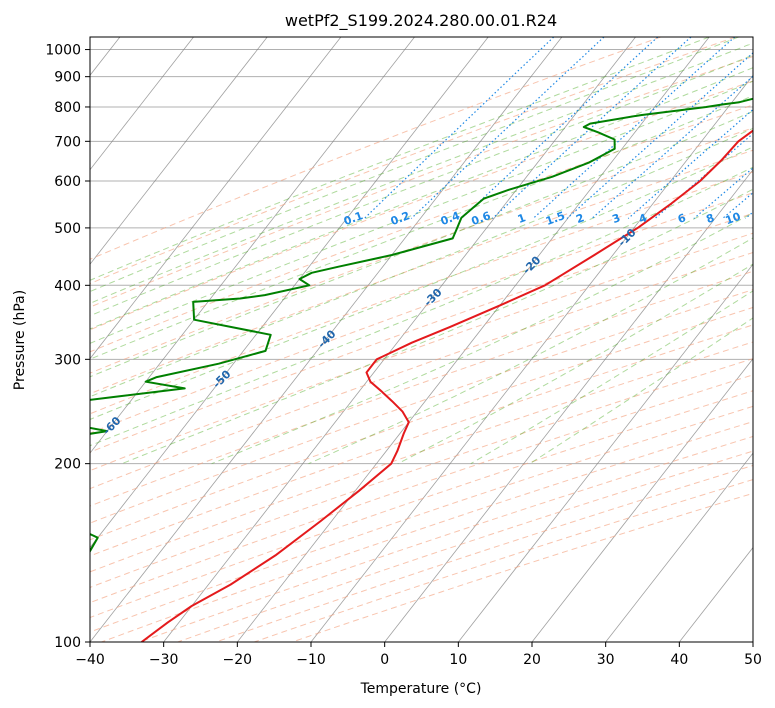  I want to click on x-tick-label: −30, so click(164, 660).